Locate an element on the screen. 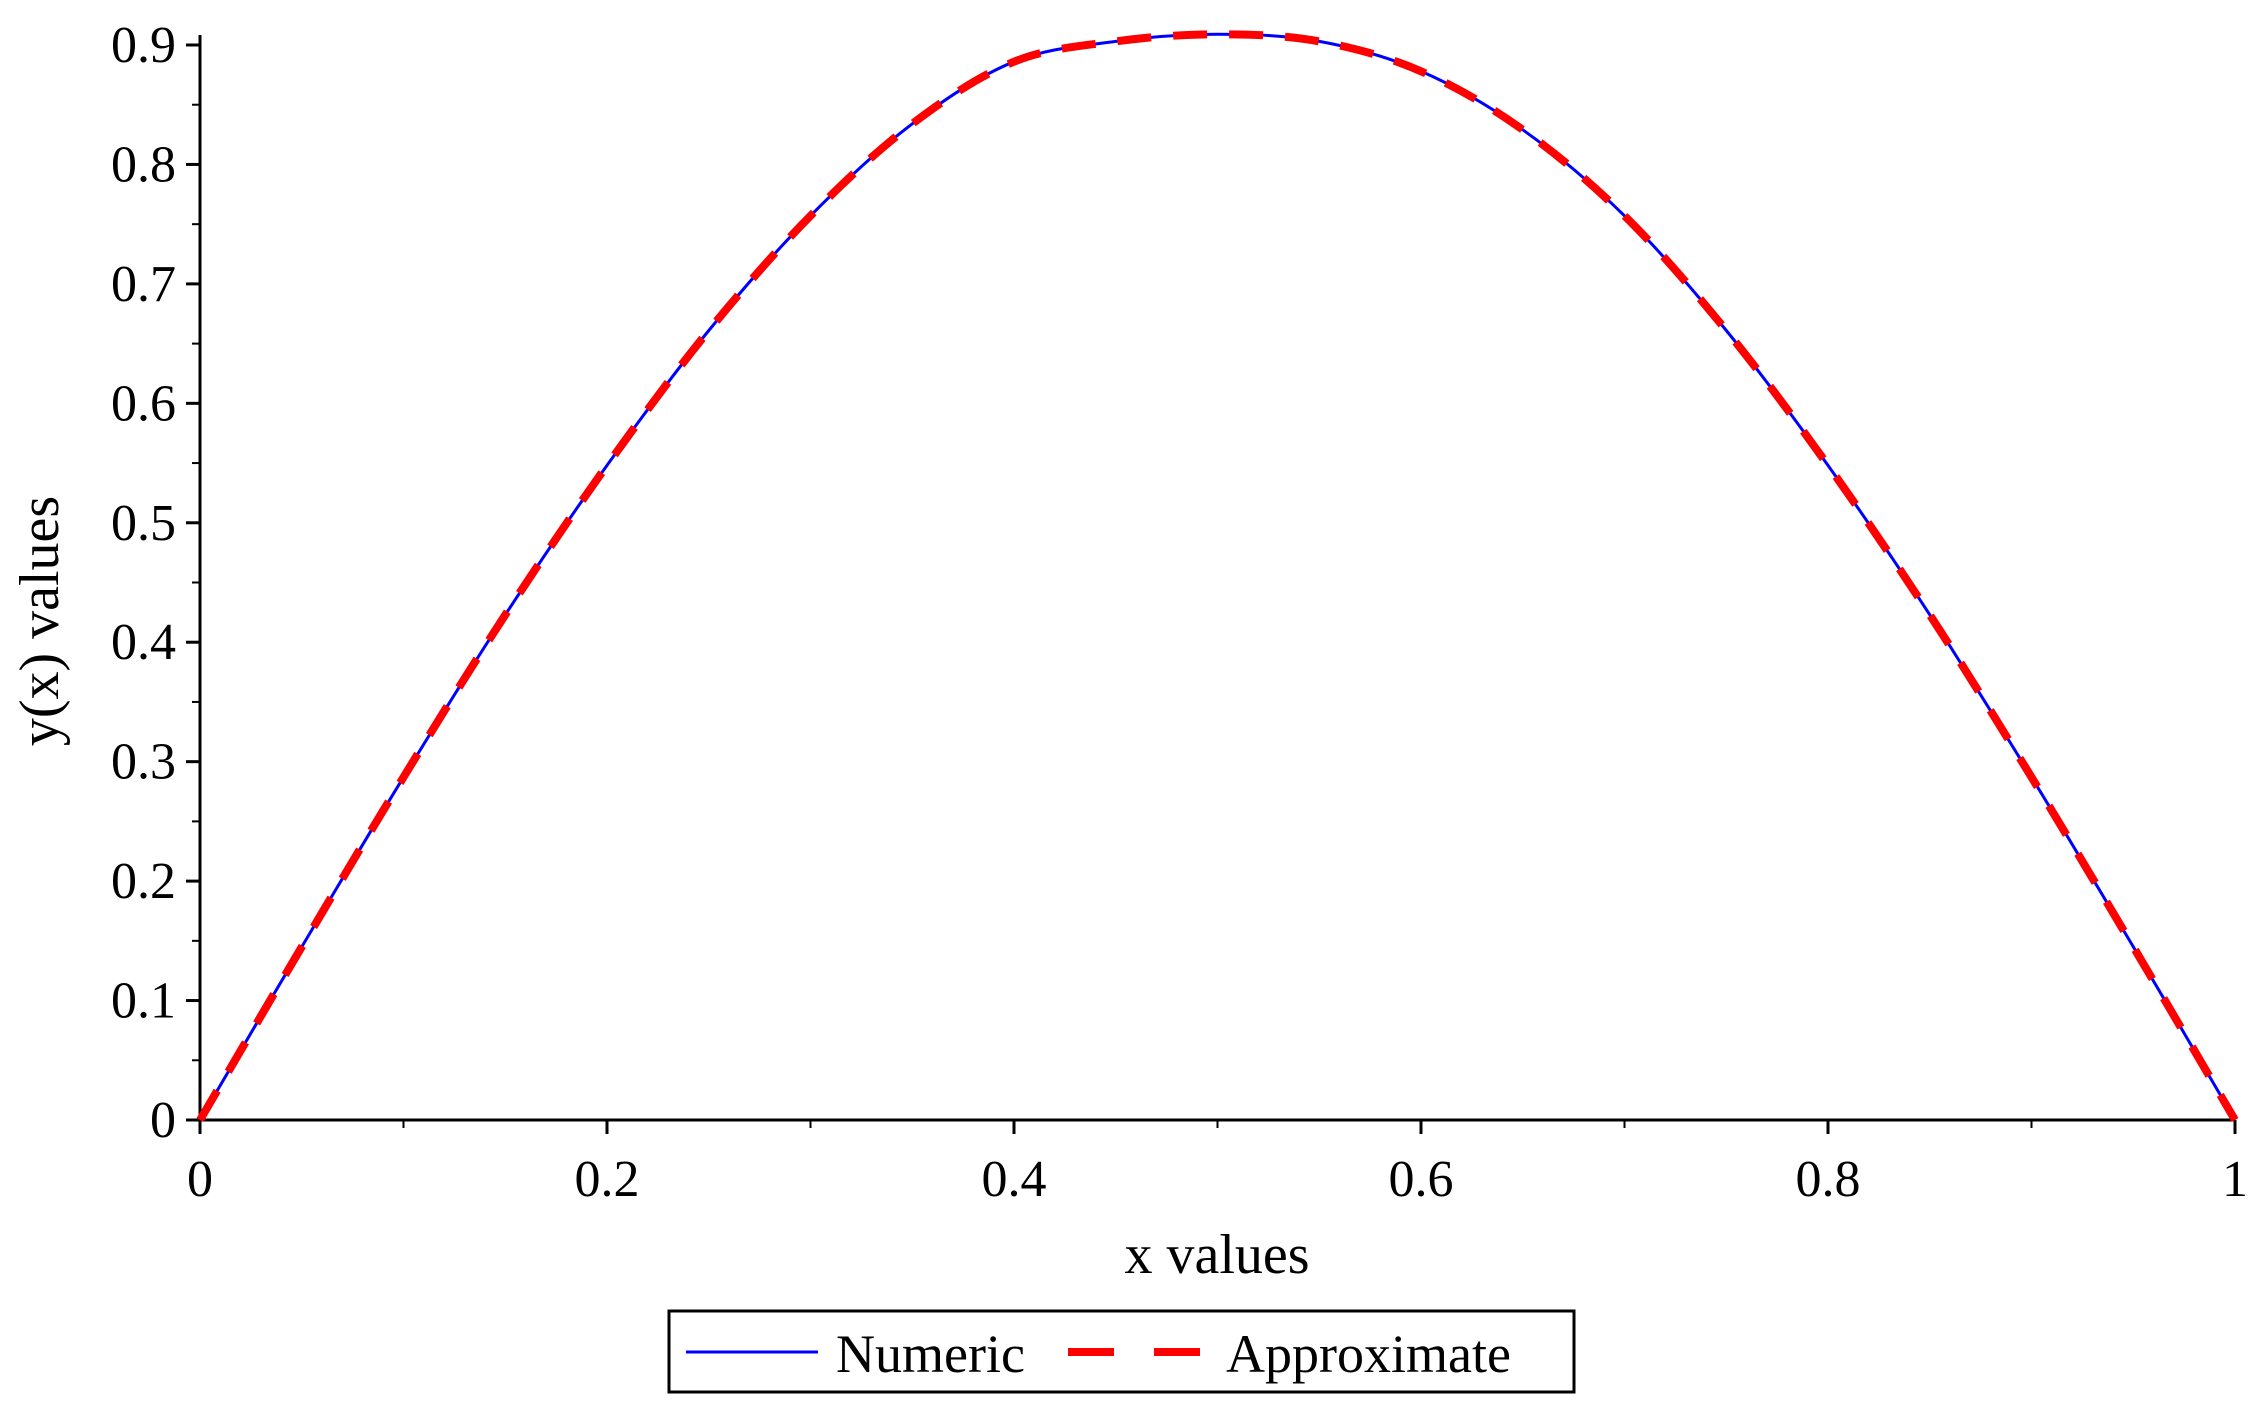 This screenshot has width=2250, height=1410. x-tick-label: 0.2 is located at coordinates (607, 1179).